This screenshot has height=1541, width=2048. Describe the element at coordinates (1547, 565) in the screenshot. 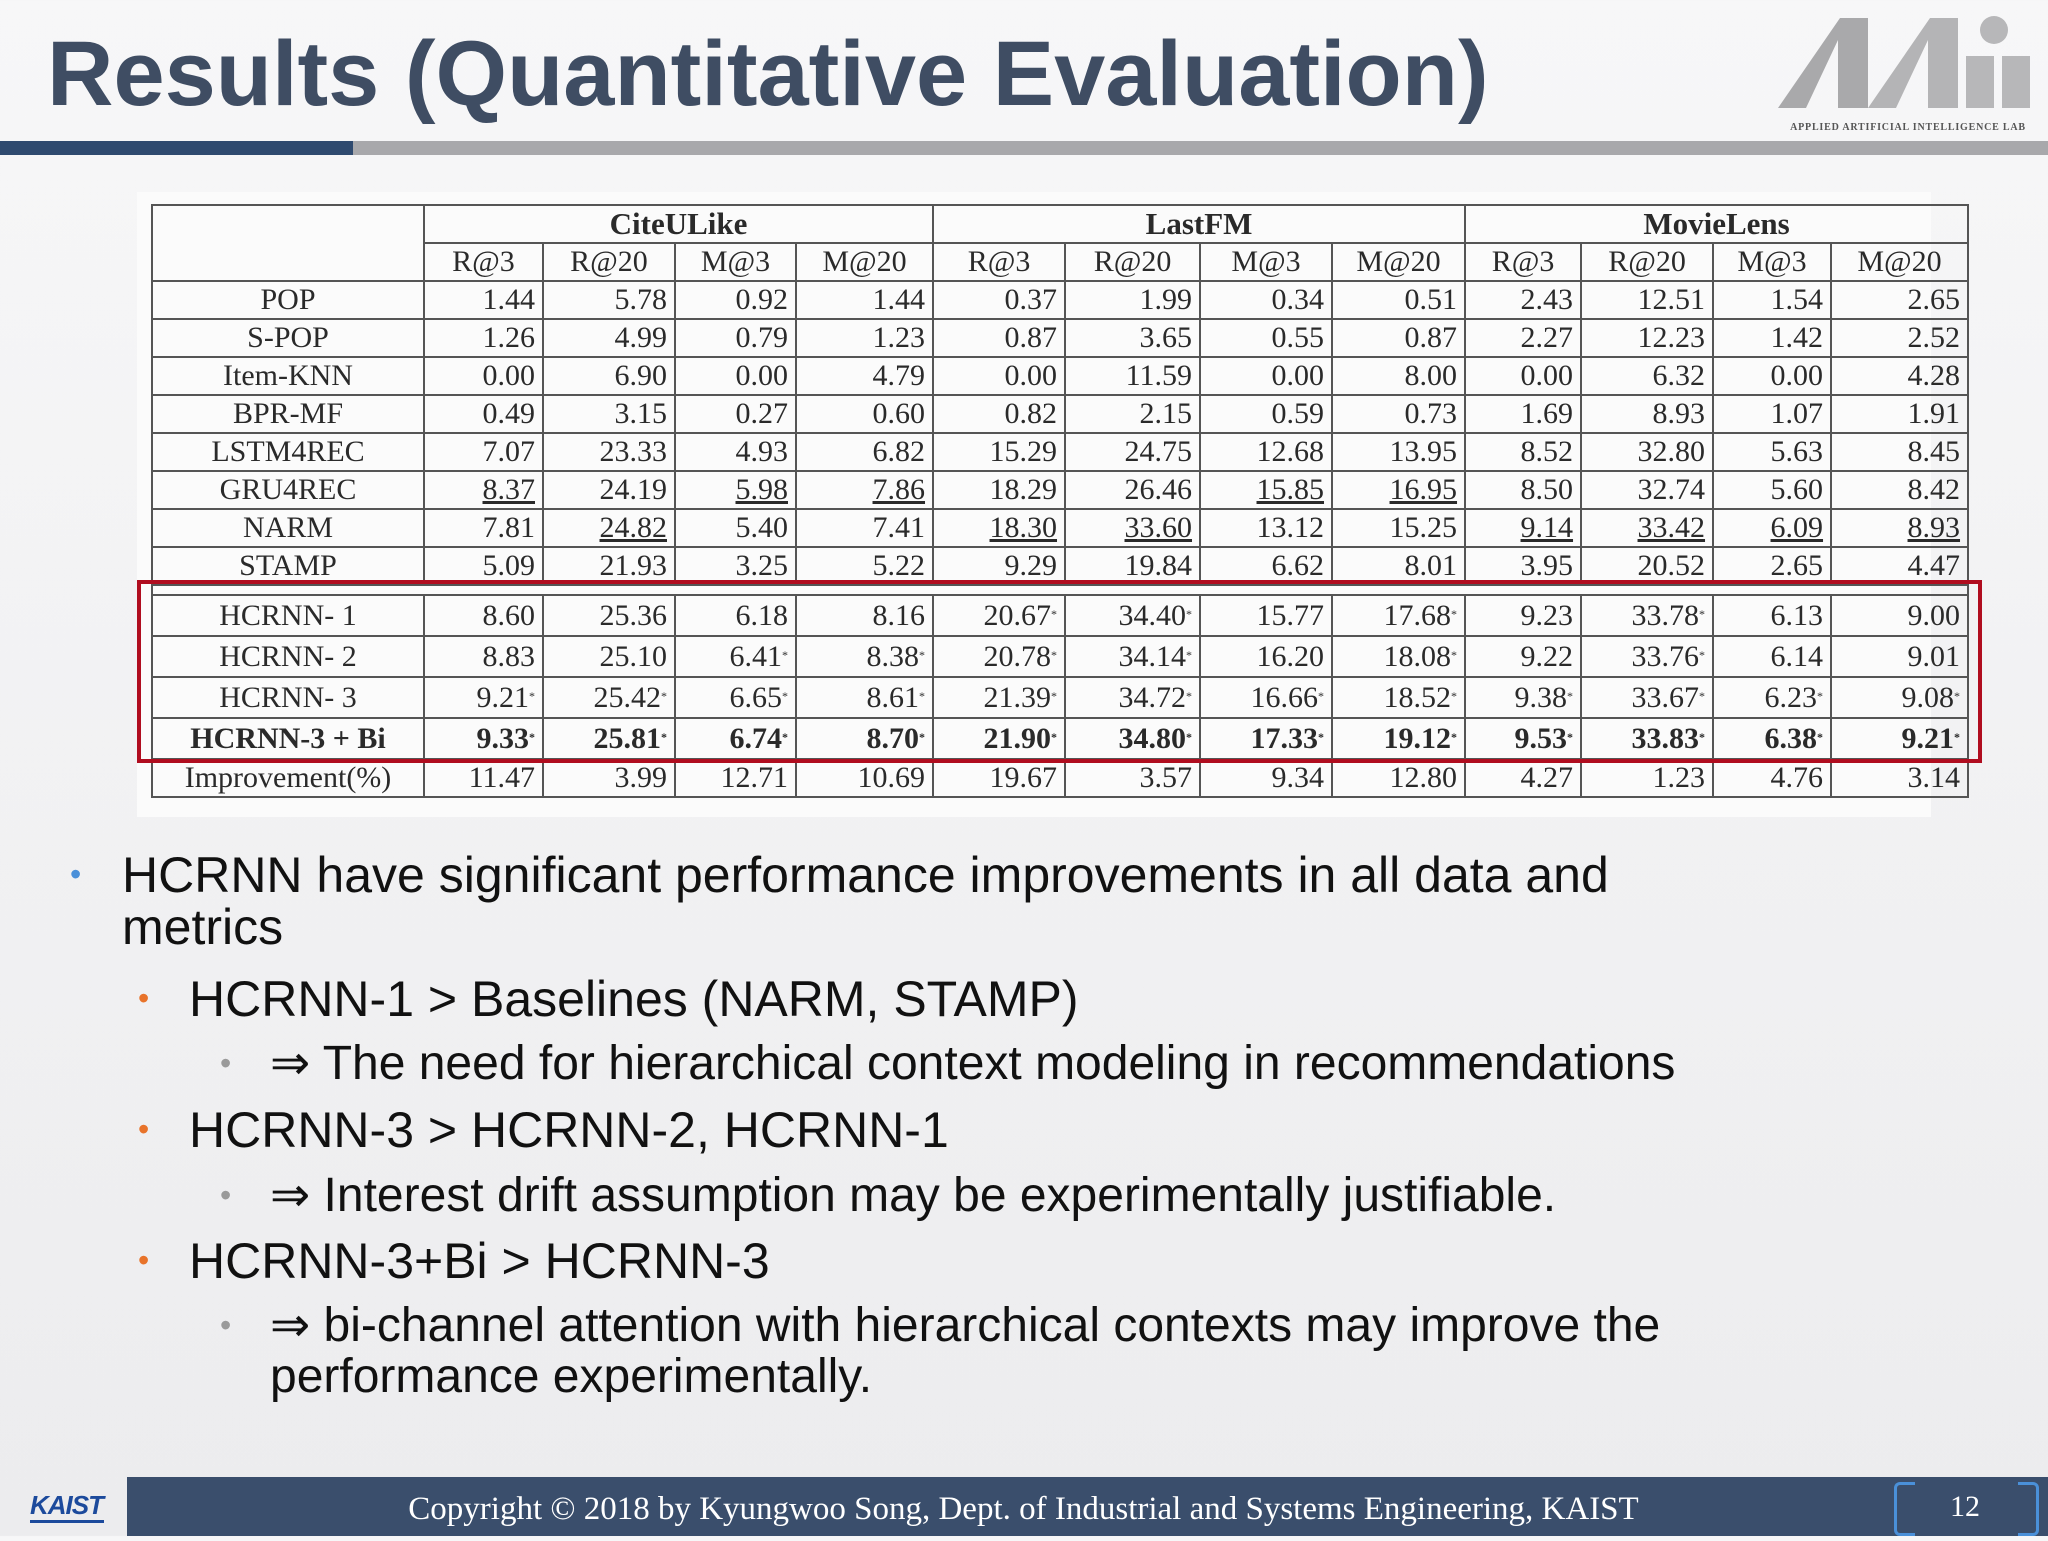

I see `cell-value: 3.95` at that location.